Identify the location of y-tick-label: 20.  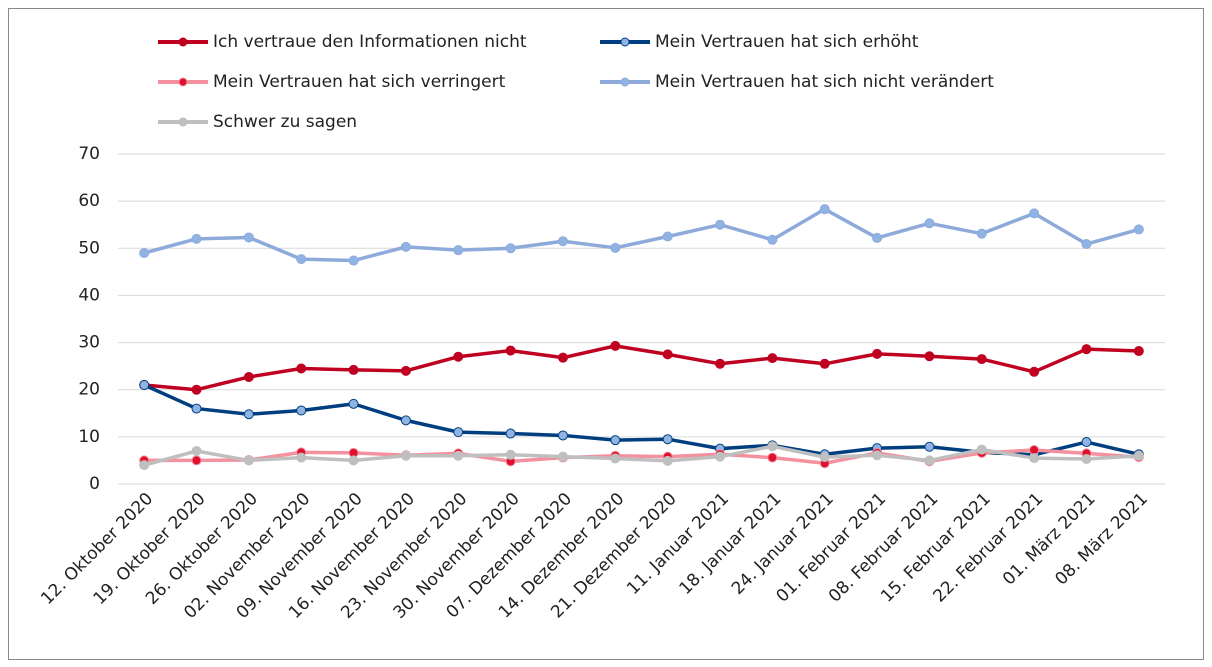
(89, 390).